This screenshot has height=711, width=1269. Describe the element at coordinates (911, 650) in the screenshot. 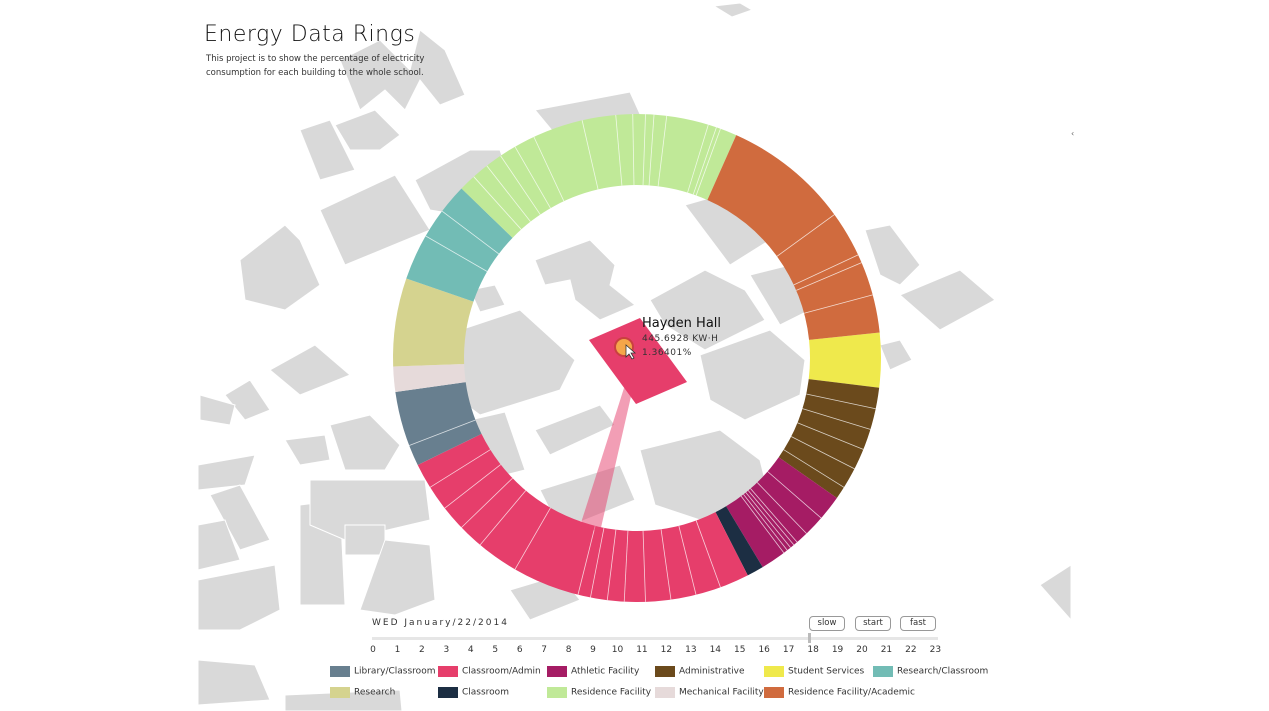

I see `hour-tick: 22` at that location.